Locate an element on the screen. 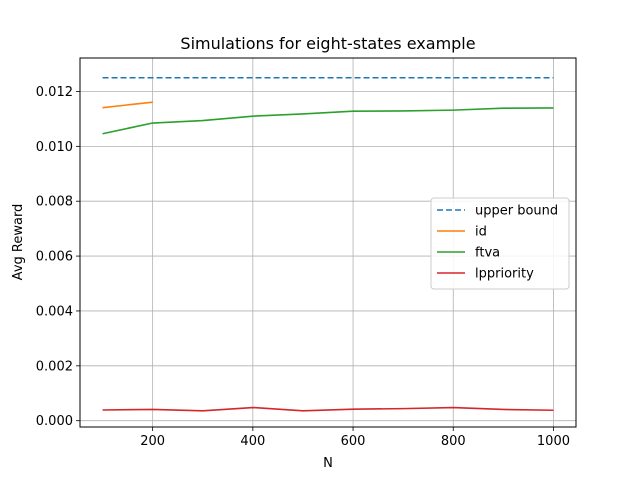 This screenshot has width=640, height=480. y-tick-label: 0.010 is located at coordinates (54, 147).